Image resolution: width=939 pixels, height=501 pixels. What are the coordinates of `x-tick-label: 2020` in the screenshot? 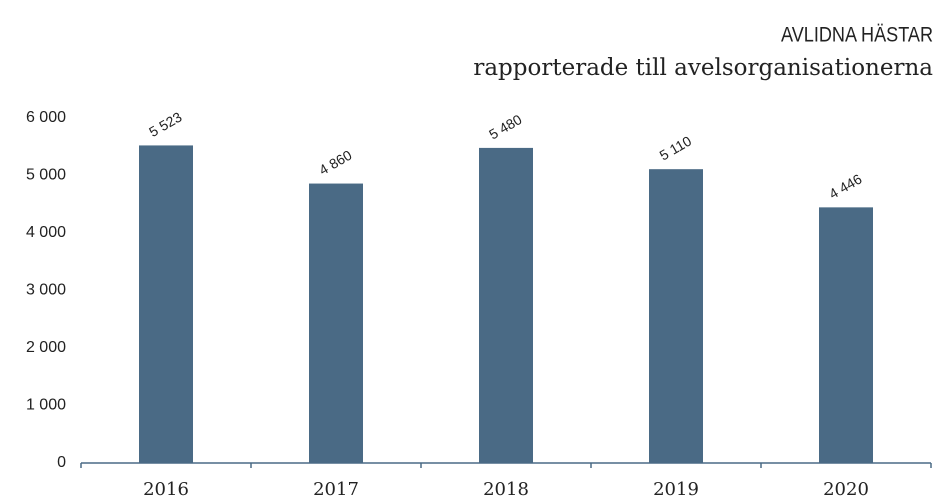 It's located at (846, 489).